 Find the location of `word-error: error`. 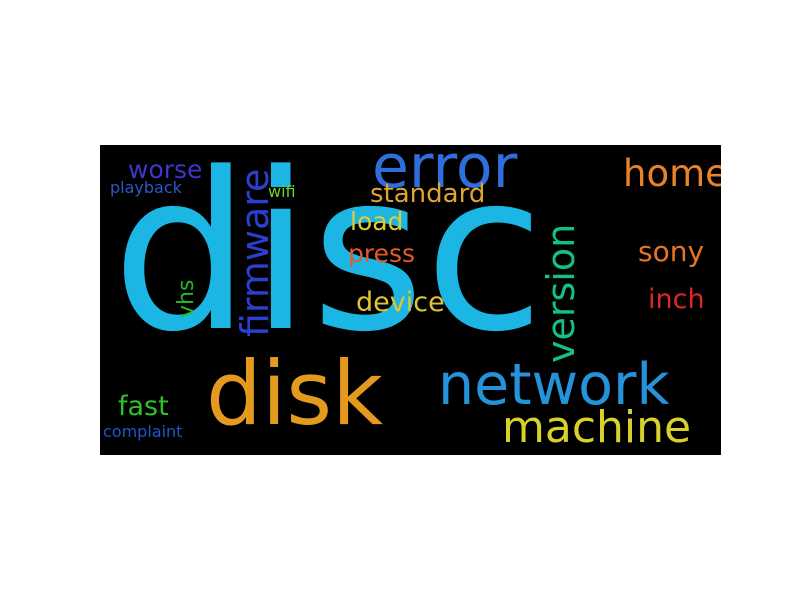

word-error: error is located at coordinates (445, 173).